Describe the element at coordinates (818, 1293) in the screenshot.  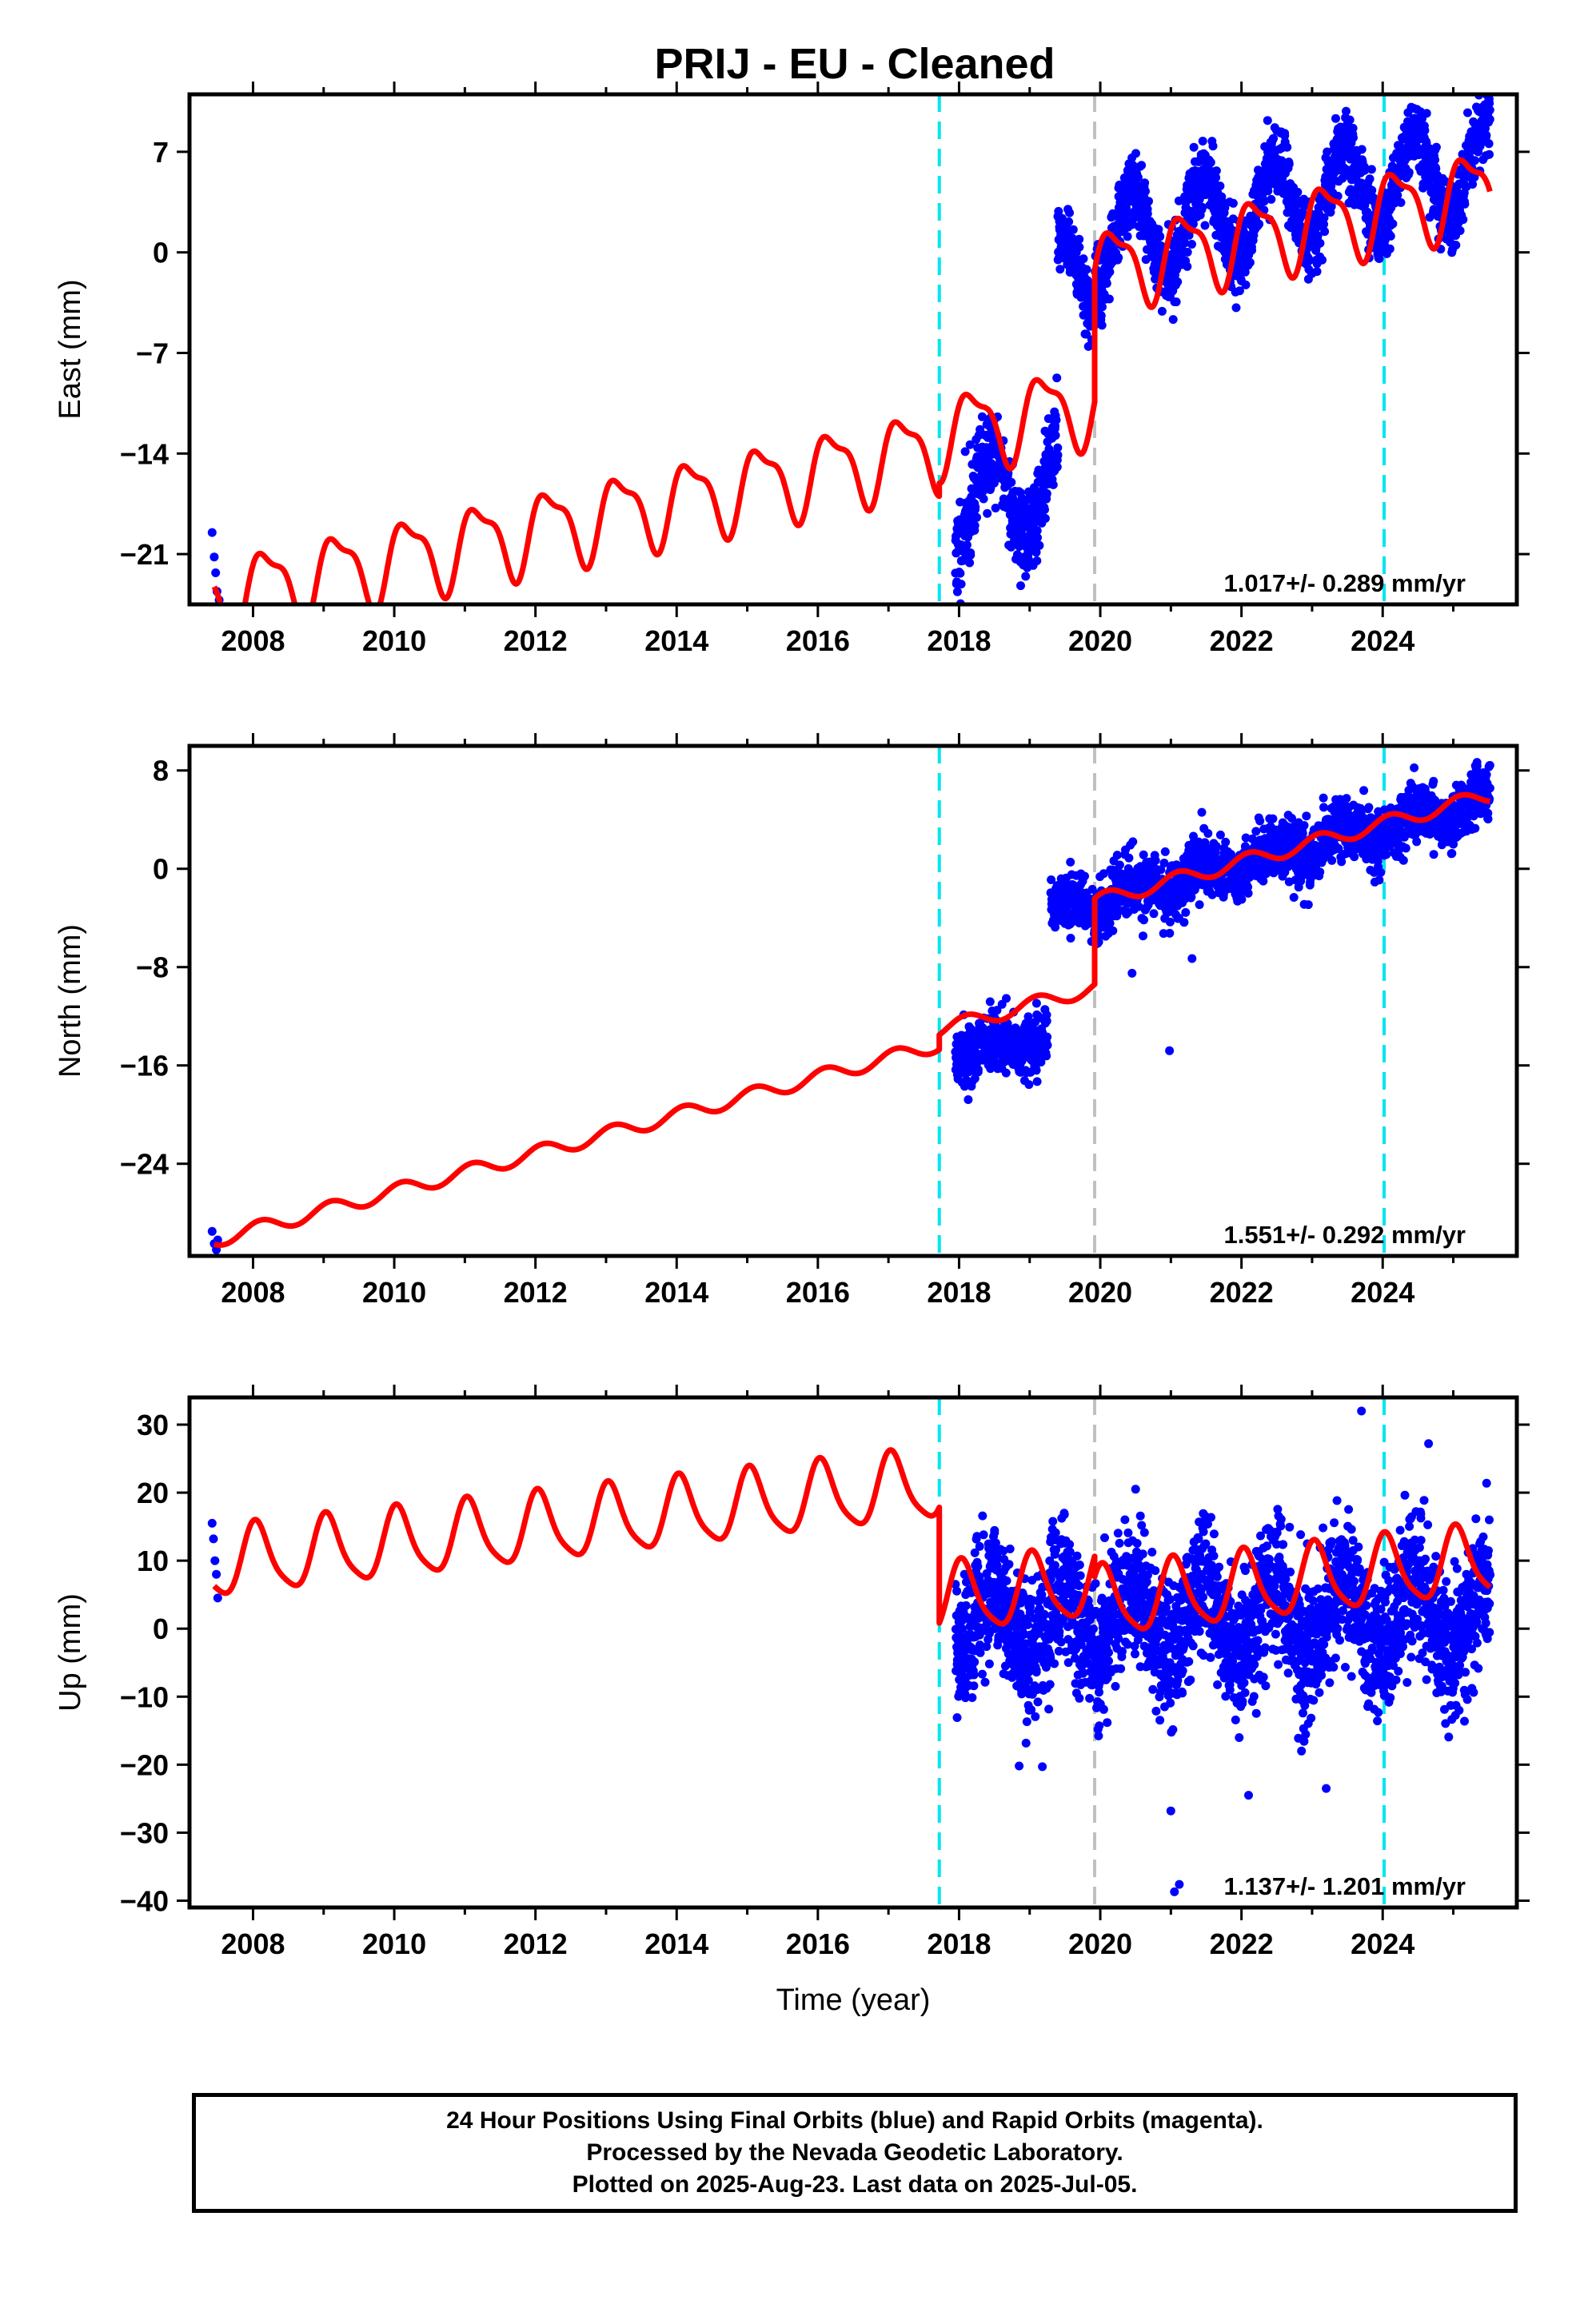
I see `x-tick-label: 2016` at that location.